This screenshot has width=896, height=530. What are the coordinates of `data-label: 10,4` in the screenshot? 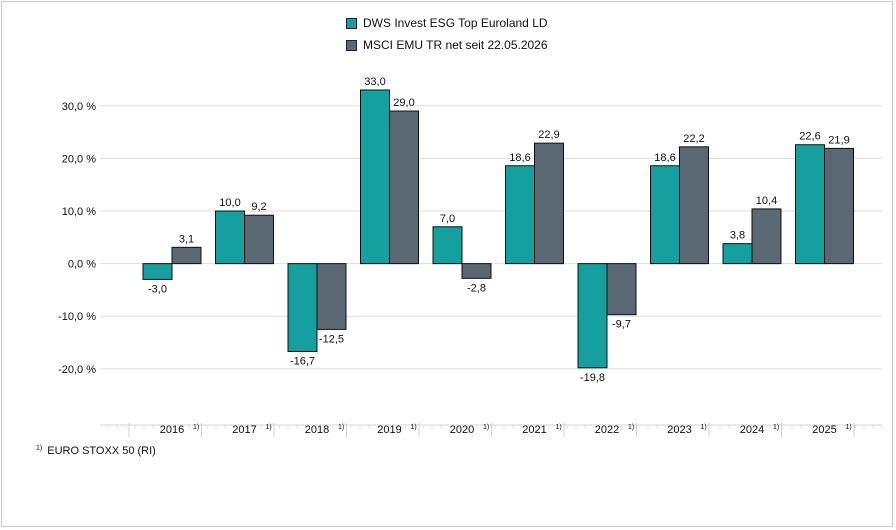 It's located at (766, 201).